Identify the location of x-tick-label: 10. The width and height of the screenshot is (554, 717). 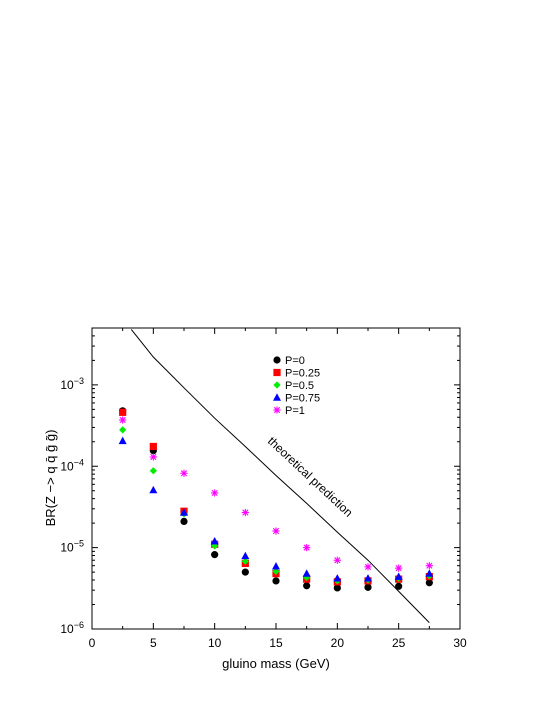
(215, 643).